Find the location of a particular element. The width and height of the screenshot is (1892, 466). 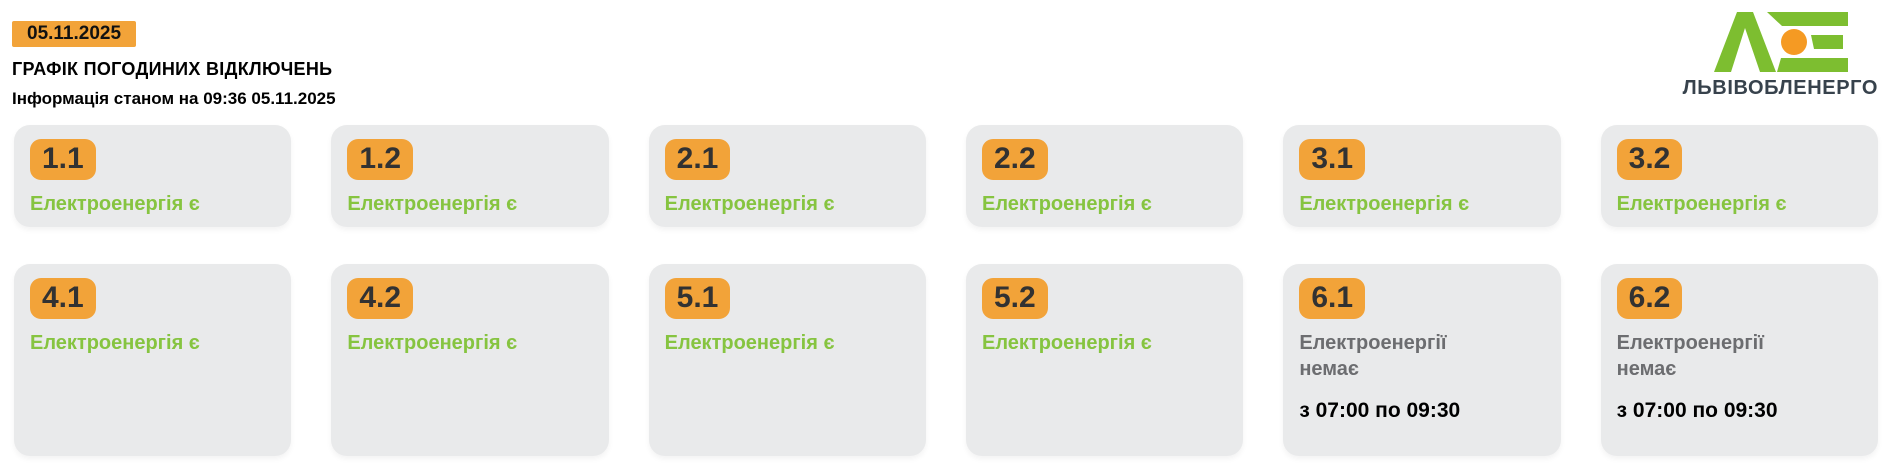

queue-number-badge: 1.2 is located at coordinates (380, 159).